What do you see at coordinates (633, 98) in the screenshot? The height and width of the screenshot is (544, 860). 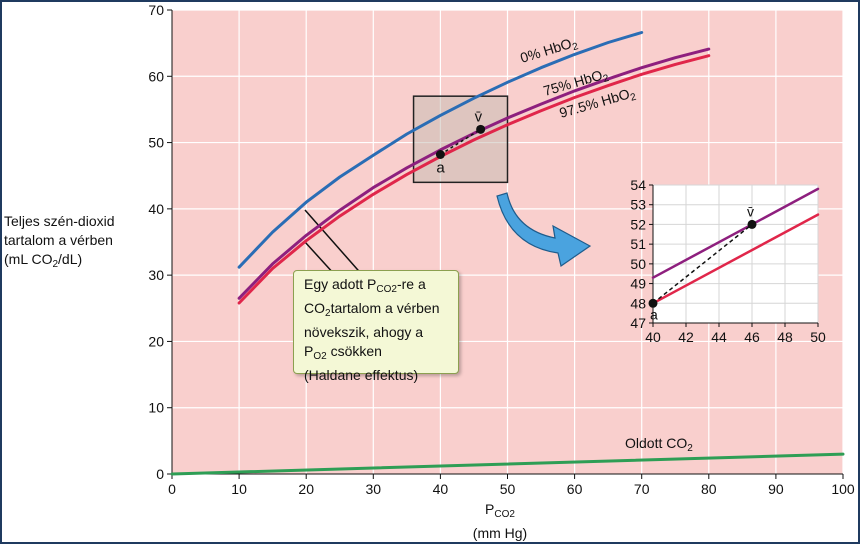 I see `curve-label-97-5pct-sub: 2` at bounding box center [633, 98].